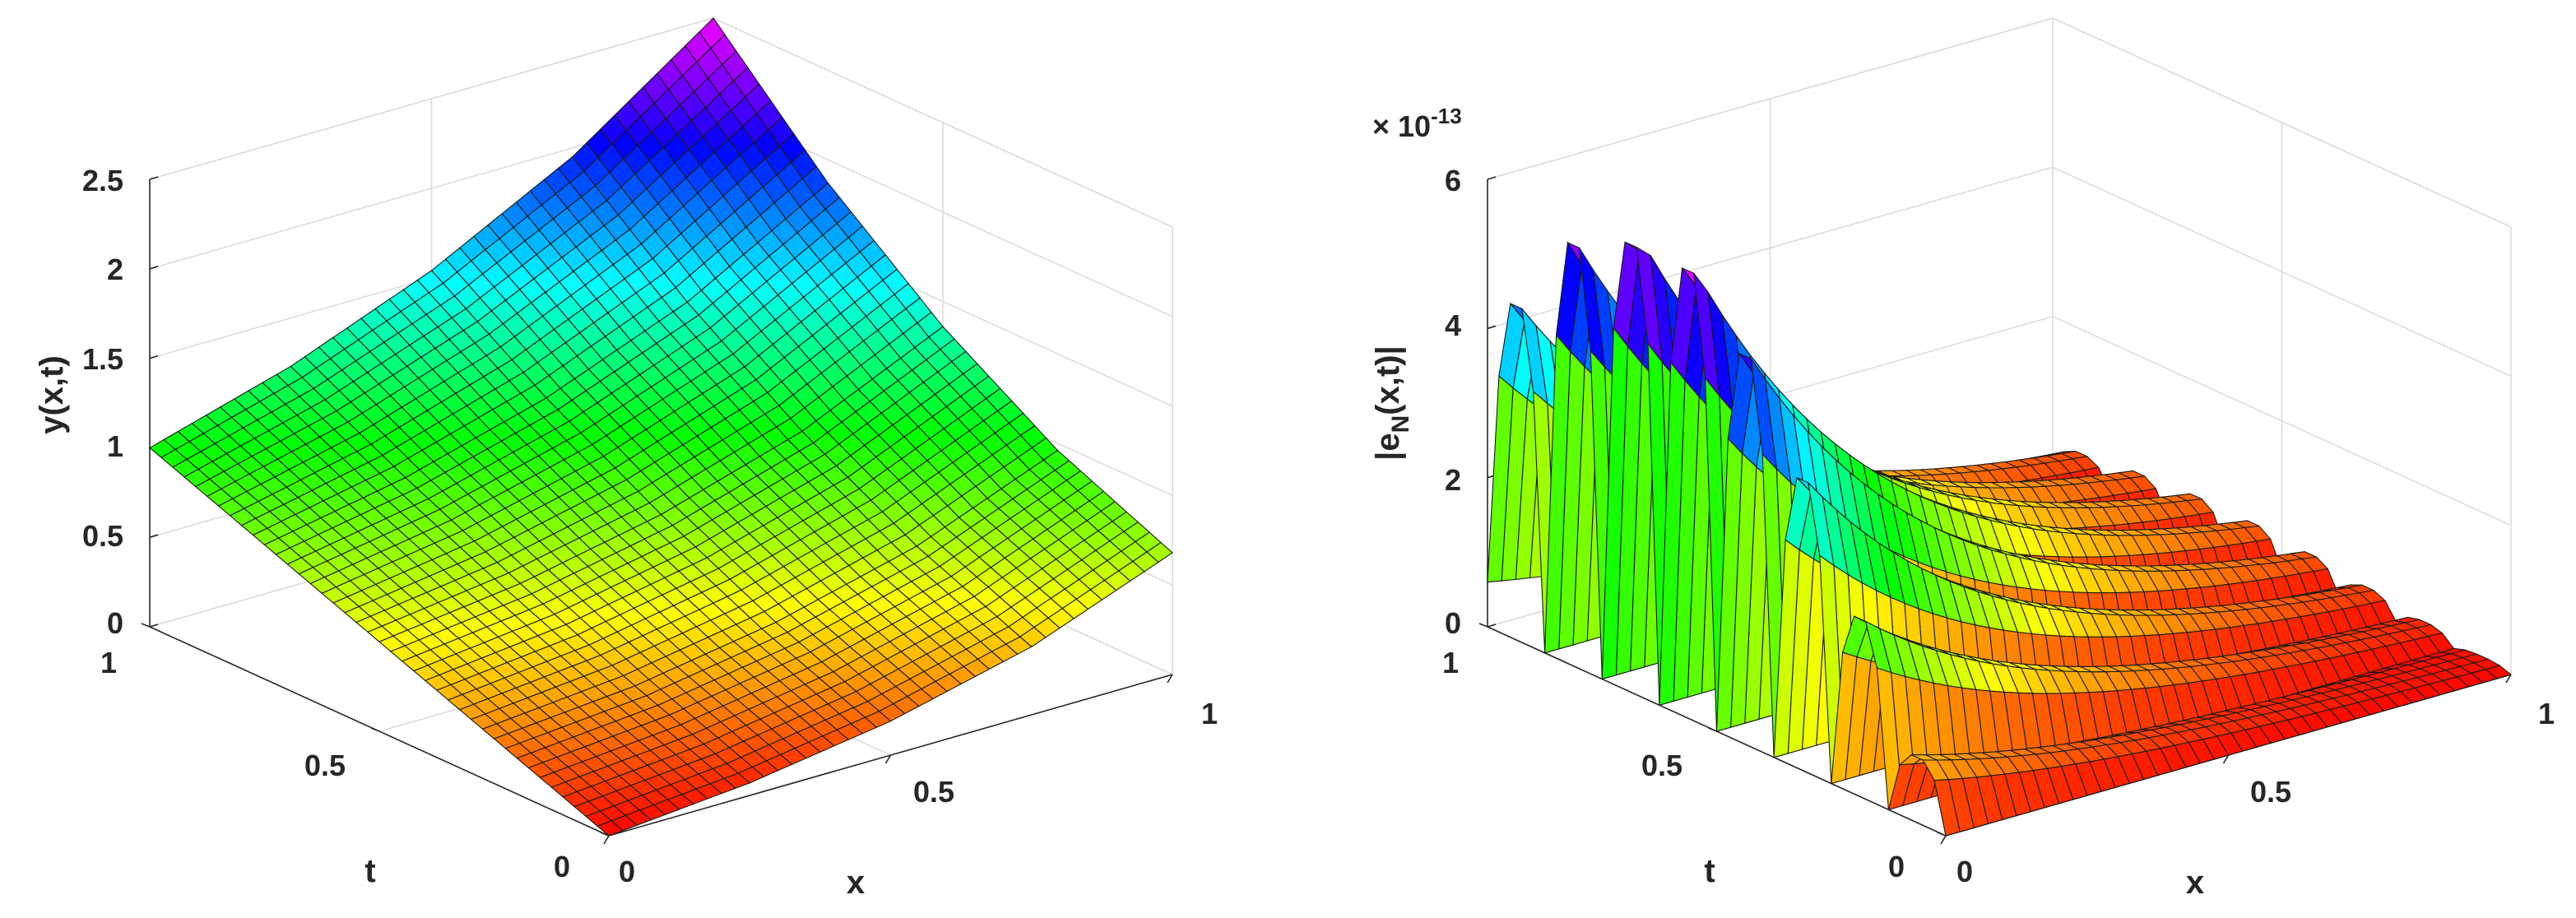 Image resolution: width=2576 pixels, height=918 pixels. I want to click on z-tick-label: 1, so click(115, 446).